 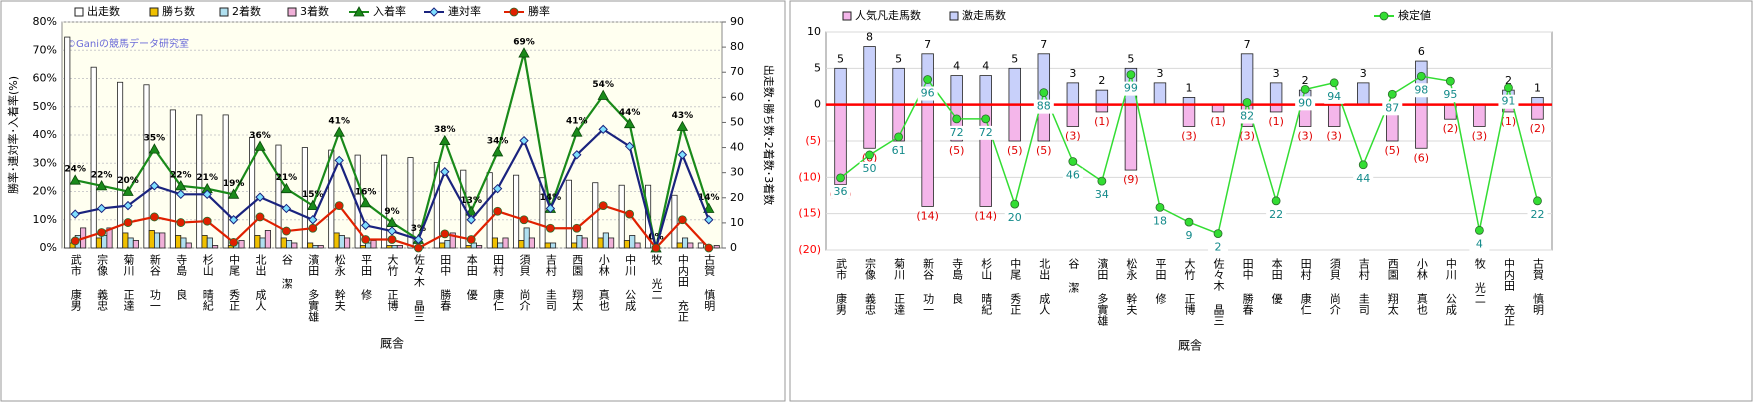 What do you see at coordinates (524, 43) in the screenshot?
I see `line-value-label: 69%` at bounding box center [524, 43].